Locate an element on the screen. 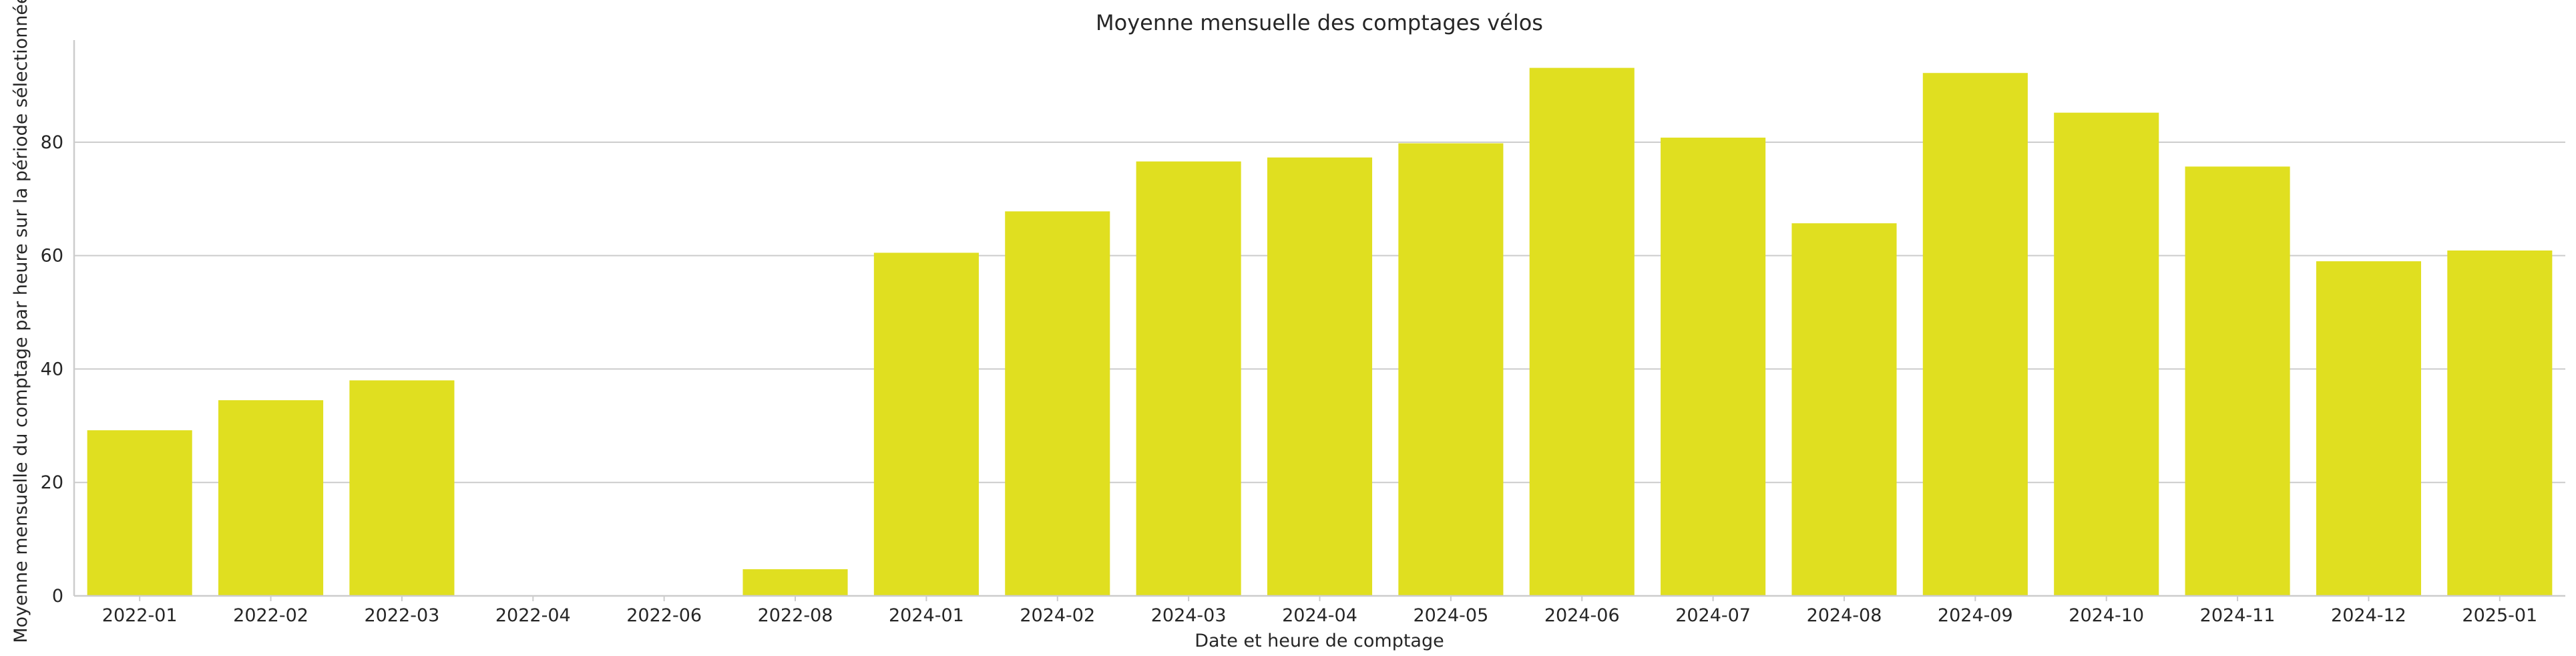 The width and height of the screenshot is (2576, 656). x-tick-label: 2022-03 is located at coordinates (402, 615).